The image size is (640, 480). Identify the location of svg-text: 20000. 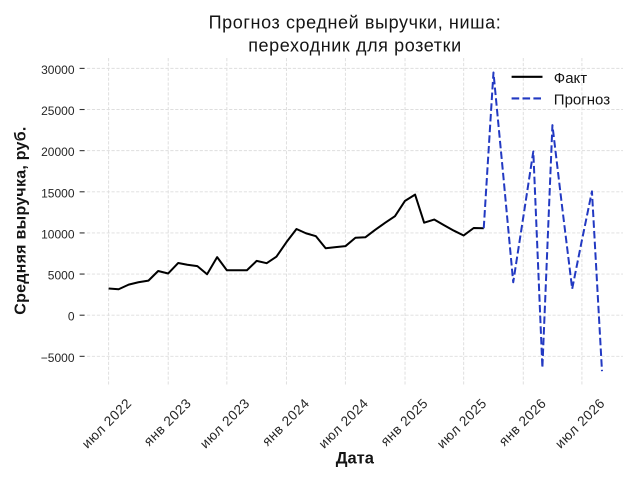
(58, 152).